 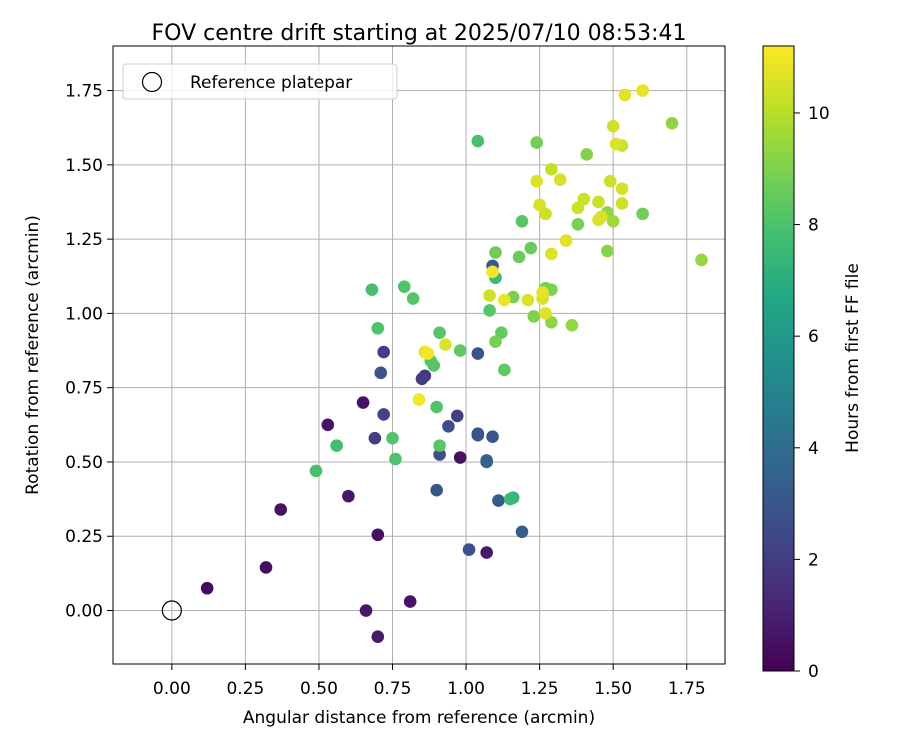 I want to click on x-tick-label: 0.25, so click(x=245, y=689).